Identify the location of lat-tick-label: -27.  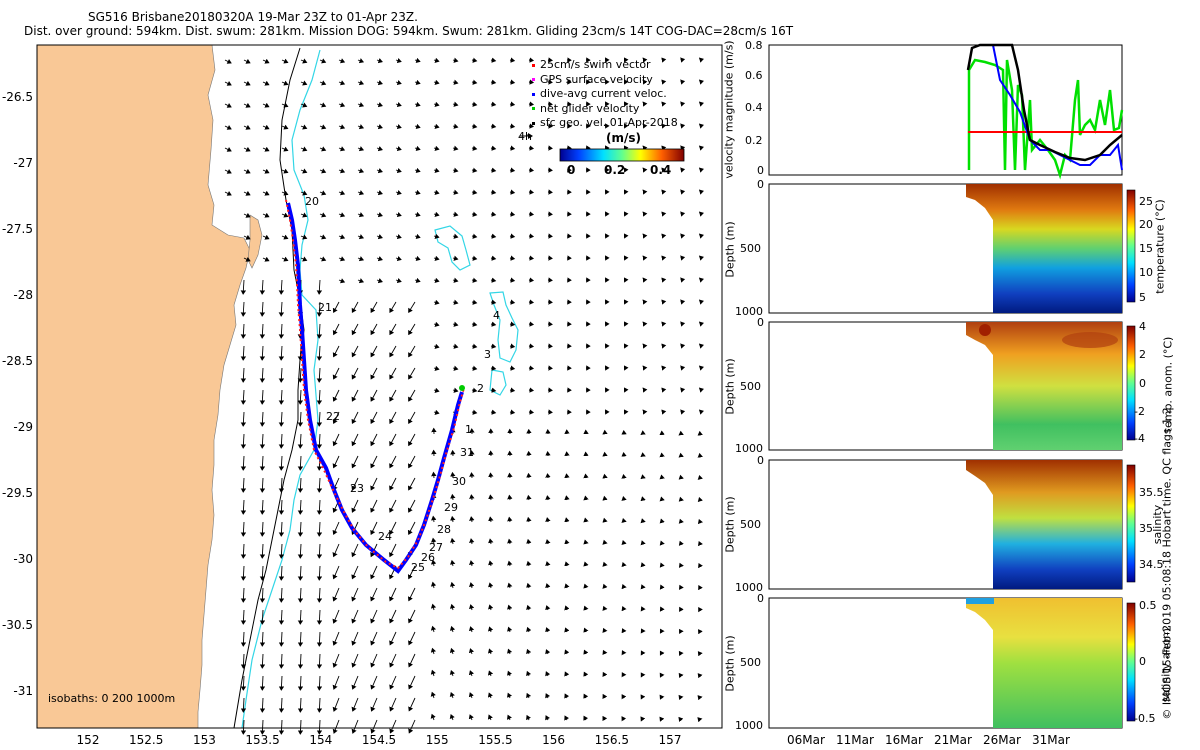
(23, 163).